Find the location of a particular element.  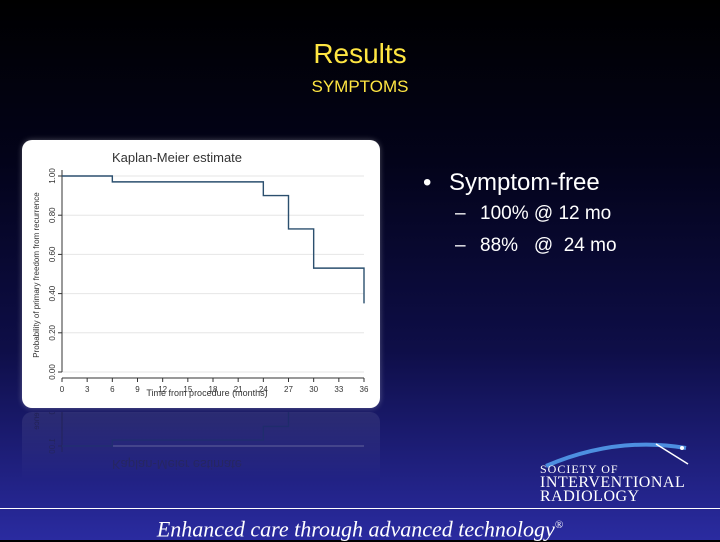

x-tick-label: 18 is located at coordinates (213, 389).